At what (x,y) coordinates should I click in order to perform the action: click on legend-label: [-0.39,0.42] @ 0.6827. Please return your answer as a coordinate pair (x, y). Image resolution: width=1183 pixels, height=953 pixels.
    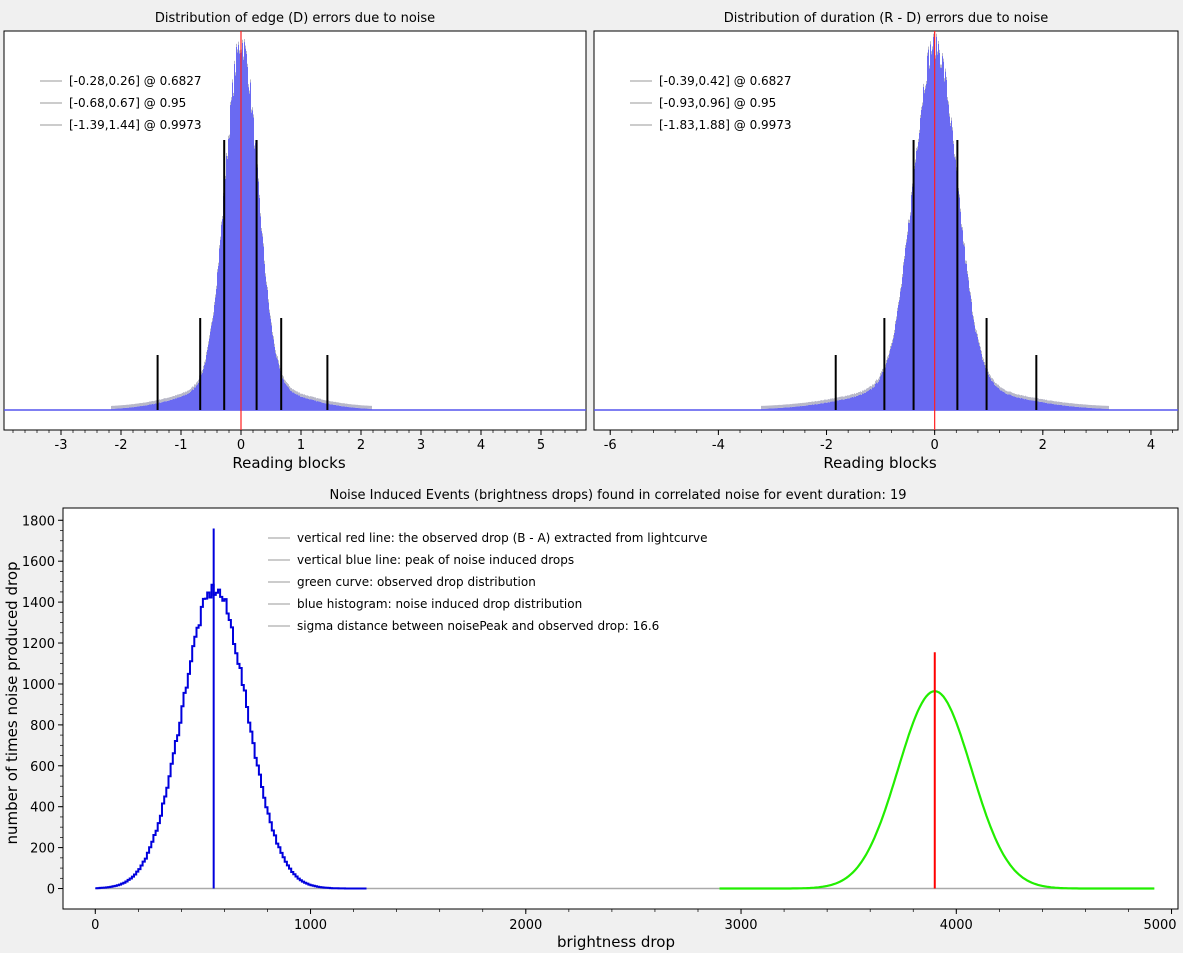
    Looking at the image, I should click on (725, 81).